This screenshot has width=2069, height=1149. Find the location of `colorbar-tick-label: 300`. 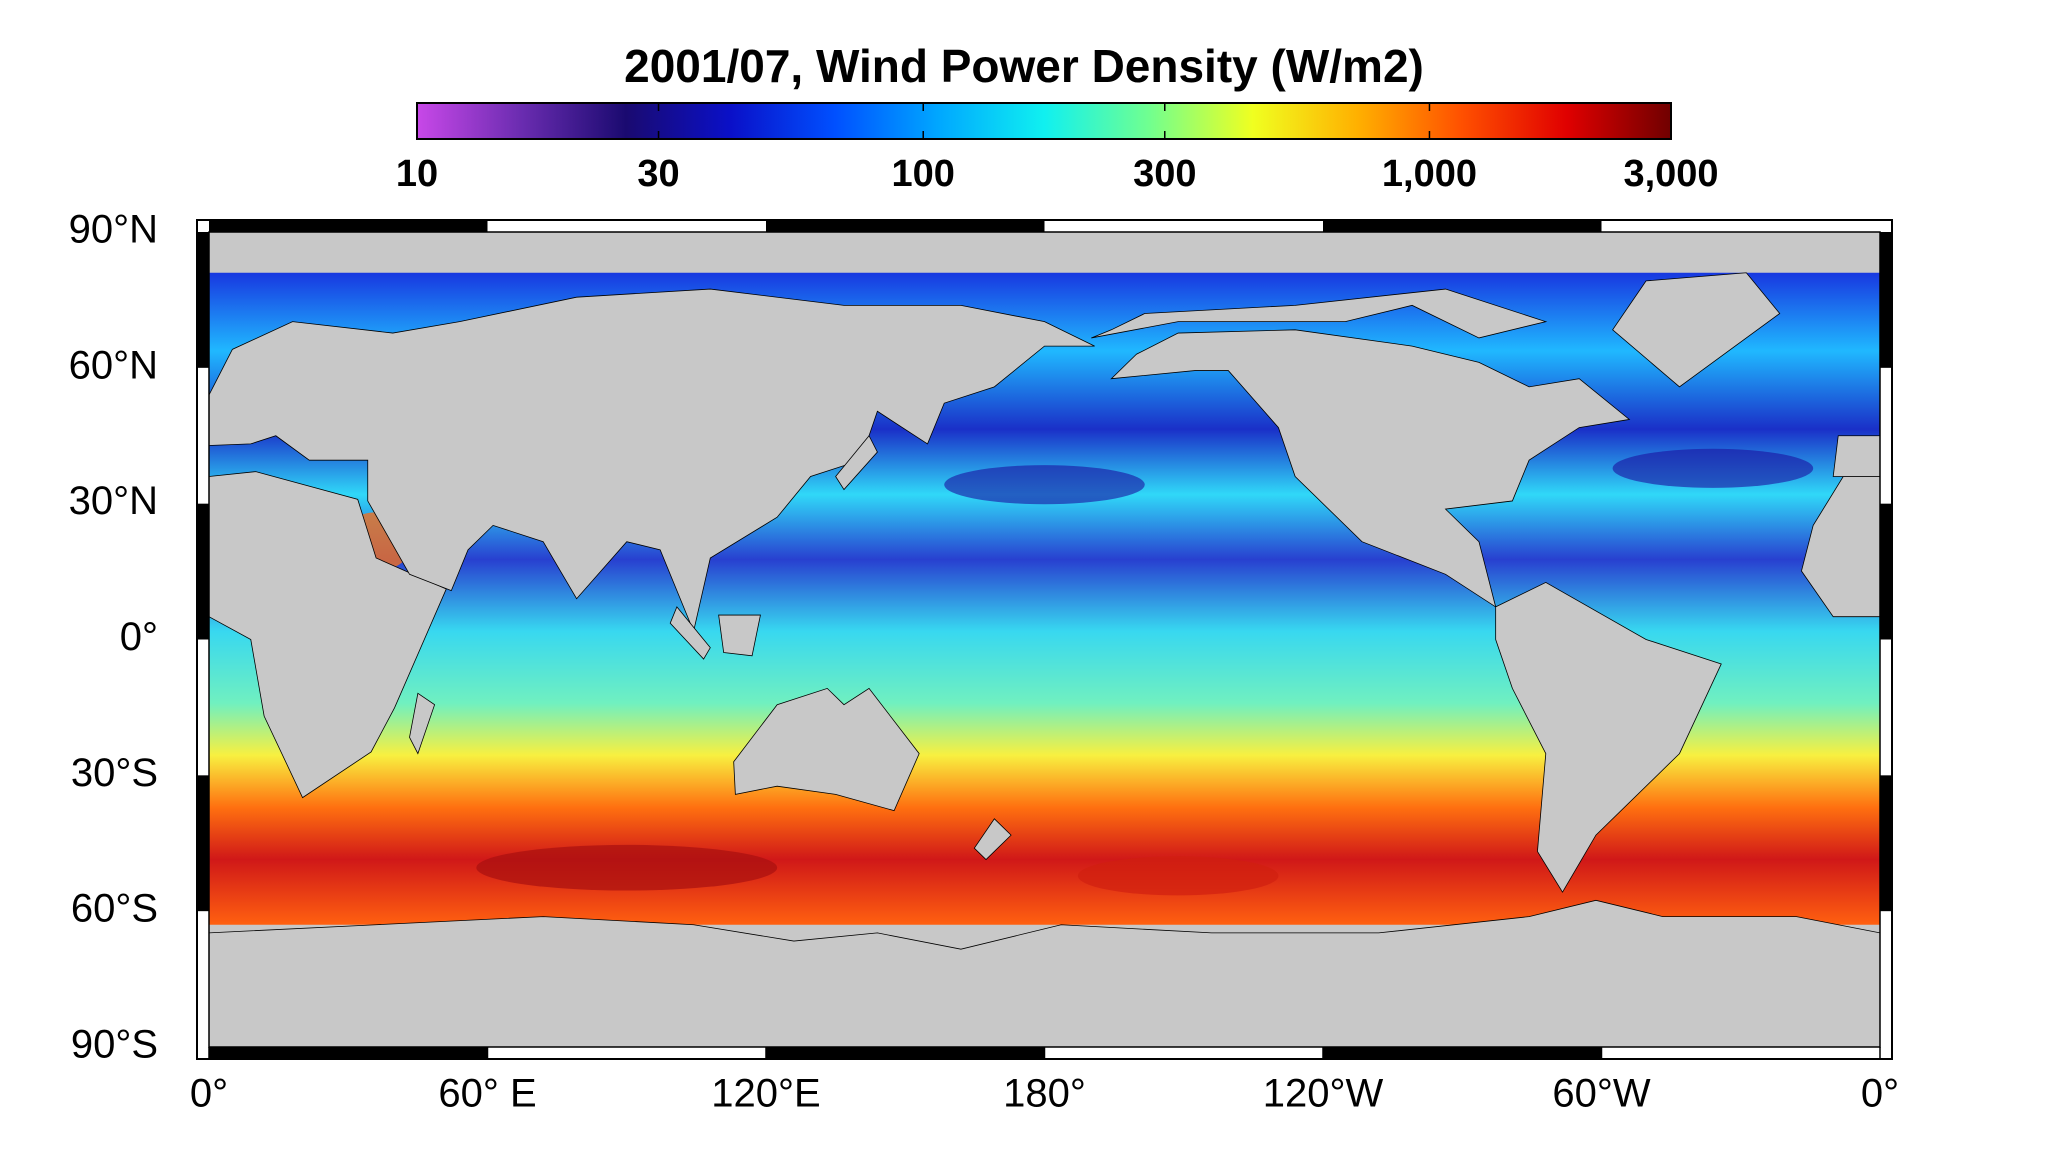

colorbar-tick-label: 300 is located at coordinates (1164, 174).